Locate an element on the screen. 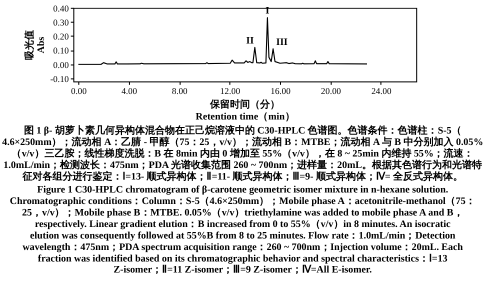 The height and width of the screenshot is (297, 485). y-tick-label: 0.20 is located at coordinates (61, 37).